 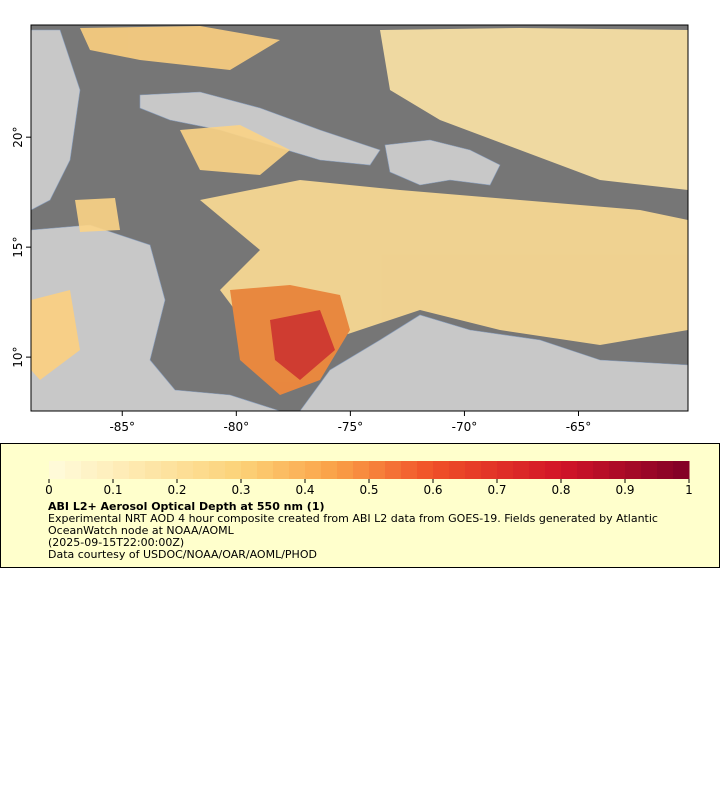 What do you see at coordinates (49, 490) in the screenshot?
I see `colorbar-tick-label: 0` at bounding box center [49, 490].